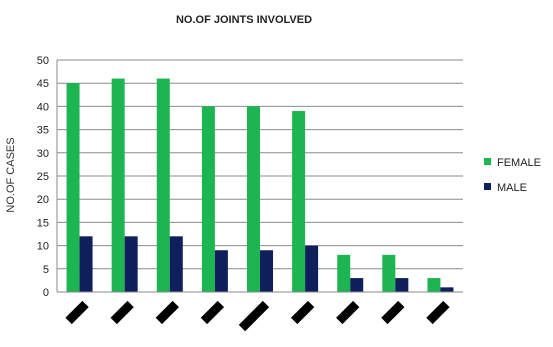 The width and height of the screenshot is (553, 347). I want to click on y-tick-label: 25, so click(43, 177).